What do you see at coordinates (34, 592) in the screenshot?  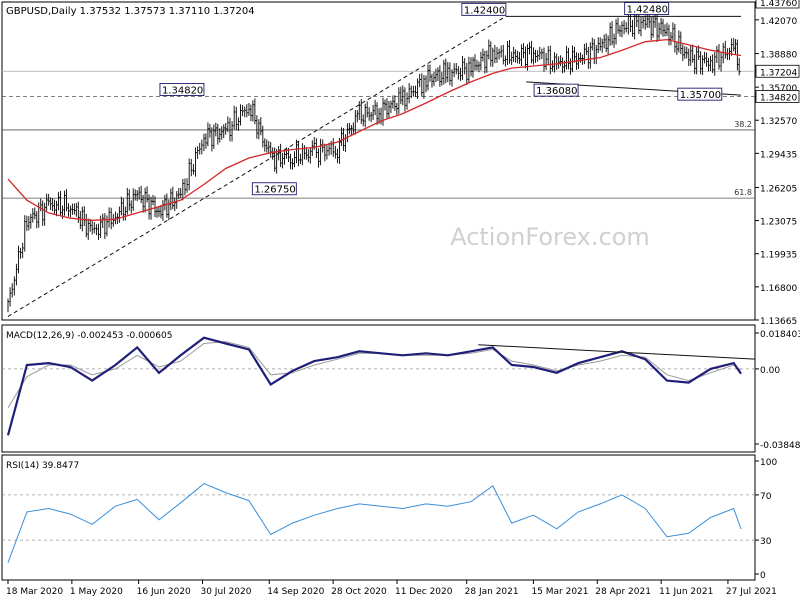 I see `x-tick-label: 18 Mar 2020` at bounding box center [34, 592].